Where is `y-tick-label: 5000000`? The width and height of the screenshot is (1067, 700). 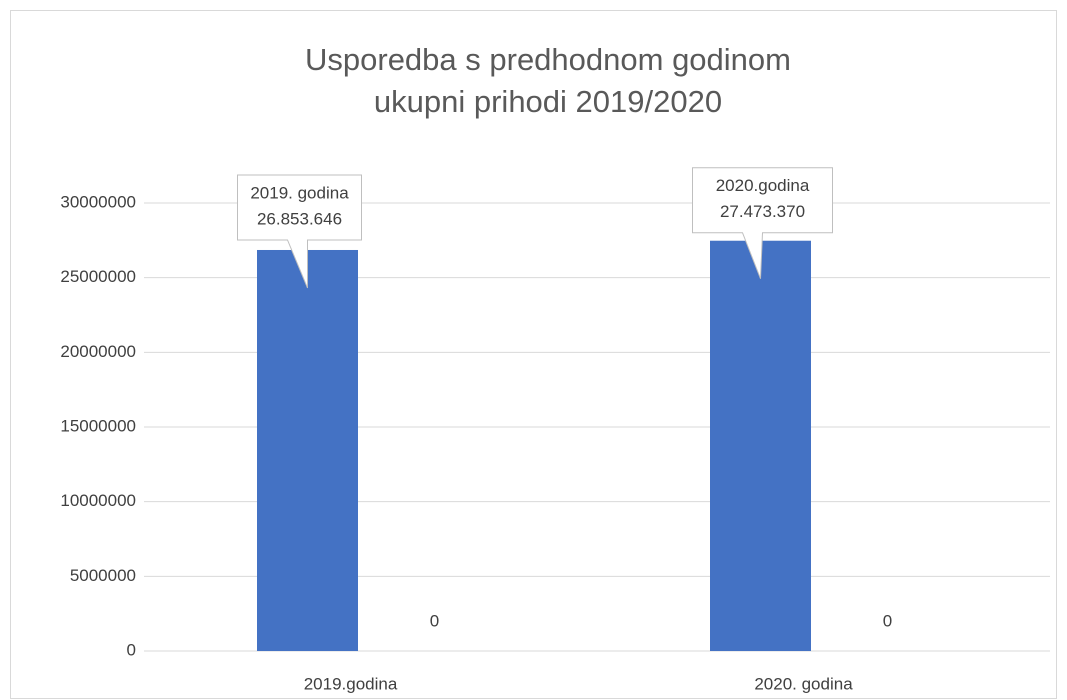
y-tick-label: 5000000 is located at coordinates (103, 575).